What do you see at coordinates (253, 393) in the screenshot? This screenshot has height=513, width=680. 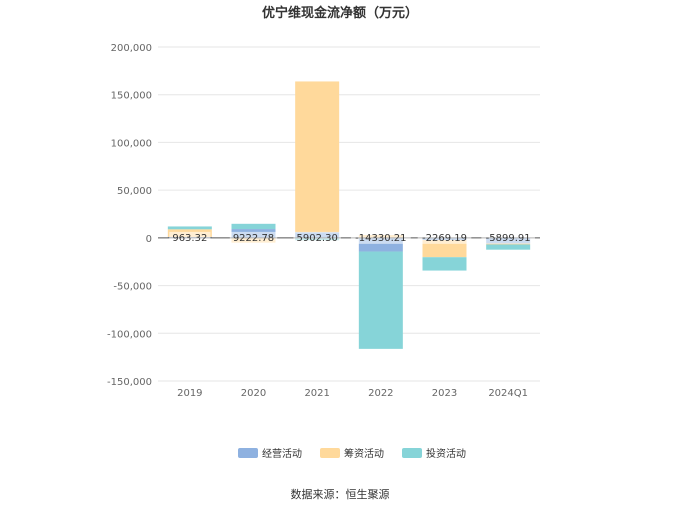 I see `x-tick-label: 2020` at bounding box center [253, 393].